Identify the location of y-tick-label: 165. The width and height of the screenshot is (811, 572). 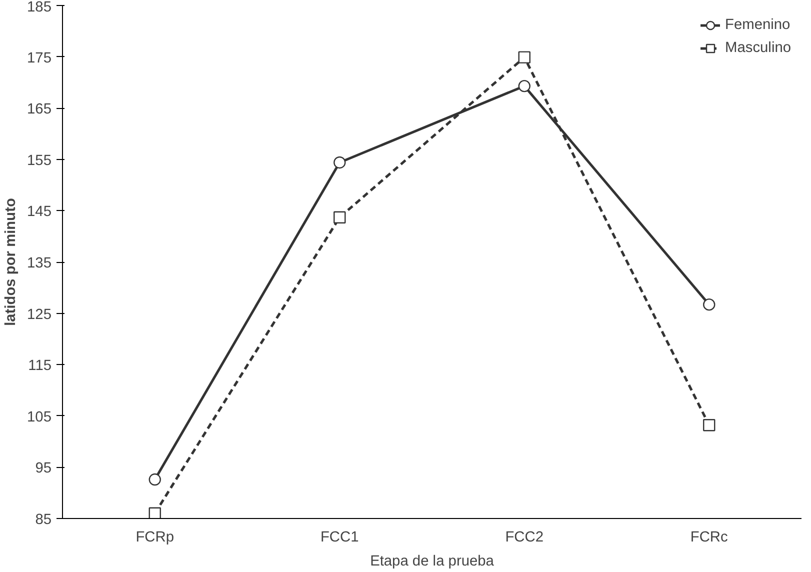
(39, 110).